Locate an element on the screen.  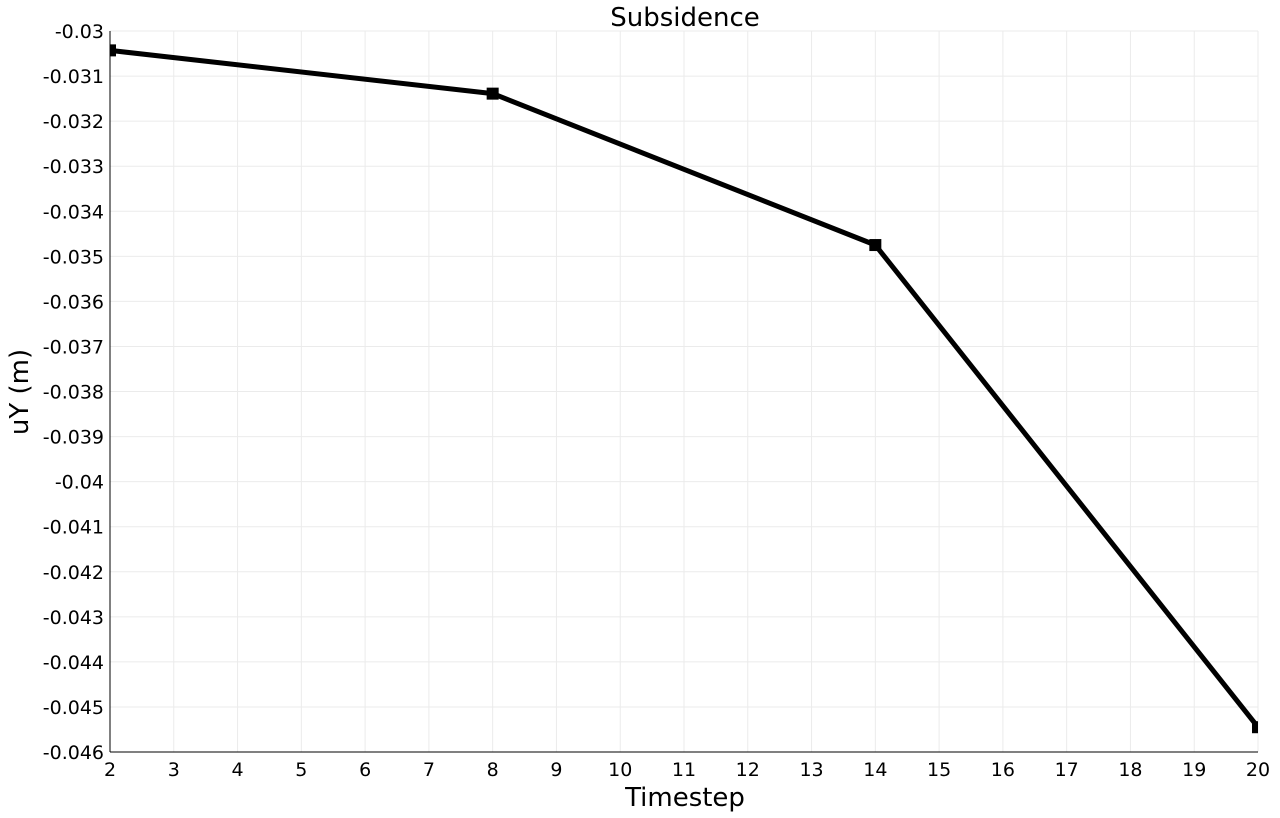
x-tick-label: 13 is located at coordinates (811, 770).